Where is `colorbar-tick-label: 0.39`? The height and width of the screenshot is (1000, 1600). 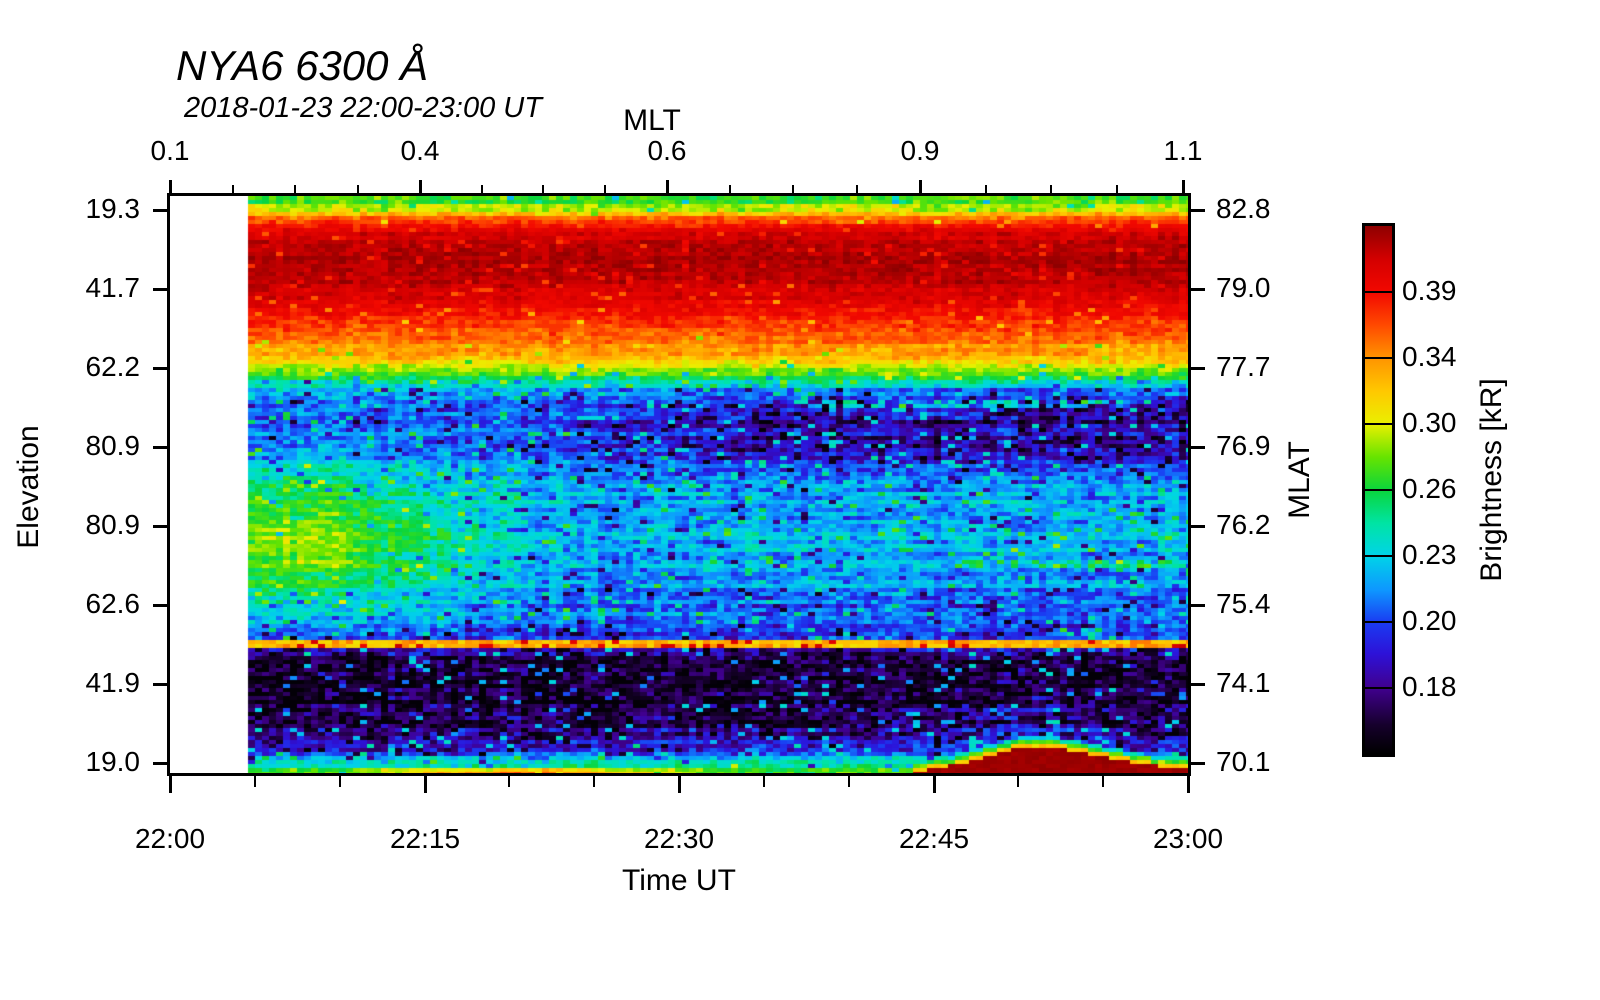 colorbar-tick-label: 0.39 is located at coordinates (1429, 290).